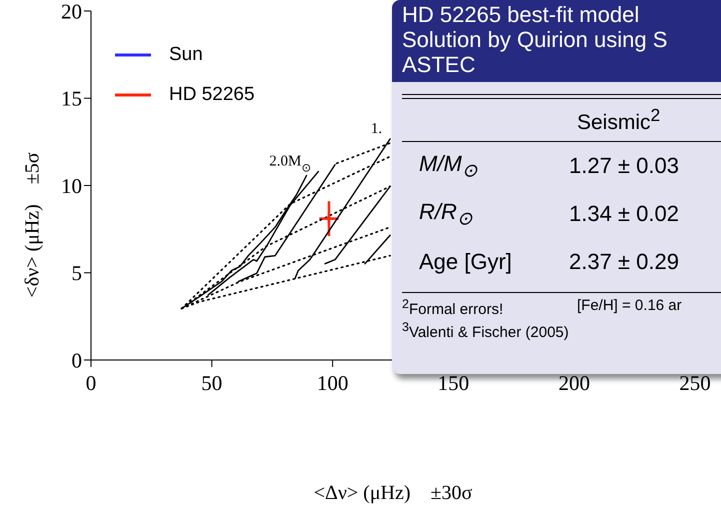  Describe the element at coordinates (465, 262) in the screenshot. I see `annotation: Age [Gyr]` at that location.